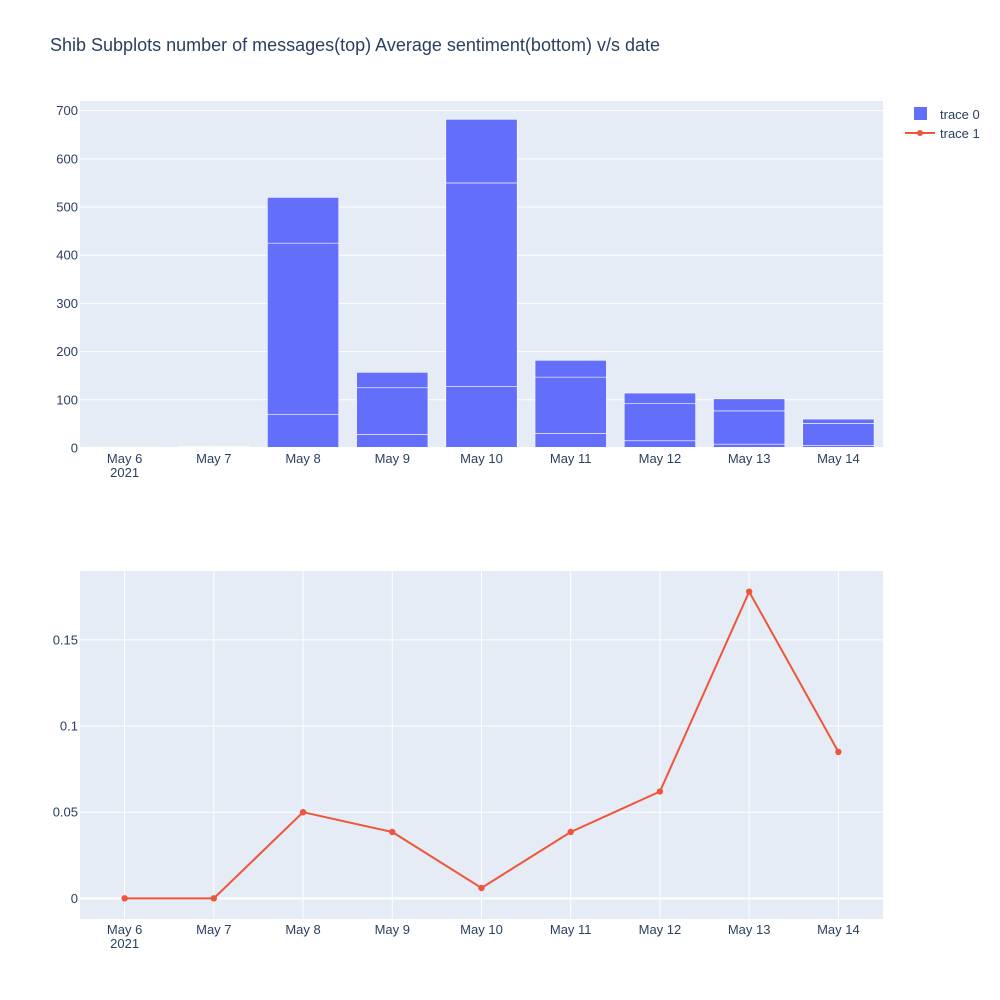  Describe the element at coordinates (65, 768) in the screenshot. I see `bottom-y-tick-labels: 0 0.05 0.1 0.15` at that location.